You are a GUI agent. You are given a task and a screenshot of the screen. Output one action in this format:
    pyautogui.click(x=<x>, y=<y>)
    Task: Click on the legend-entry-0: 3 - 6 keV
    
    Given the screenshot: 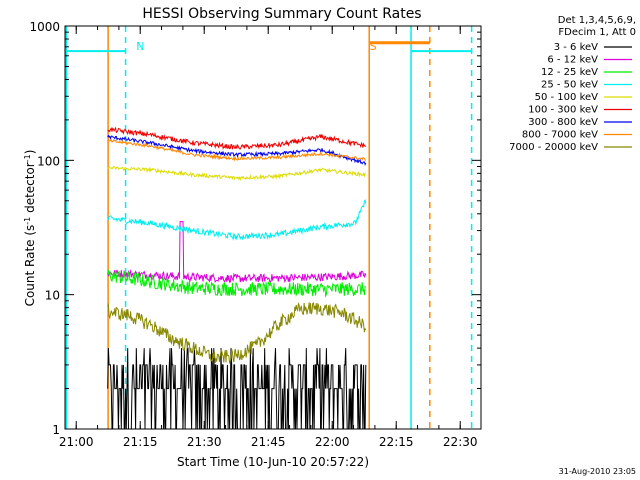 What is the action you would take?
    pyautogui.click(x=576, y=47)
    